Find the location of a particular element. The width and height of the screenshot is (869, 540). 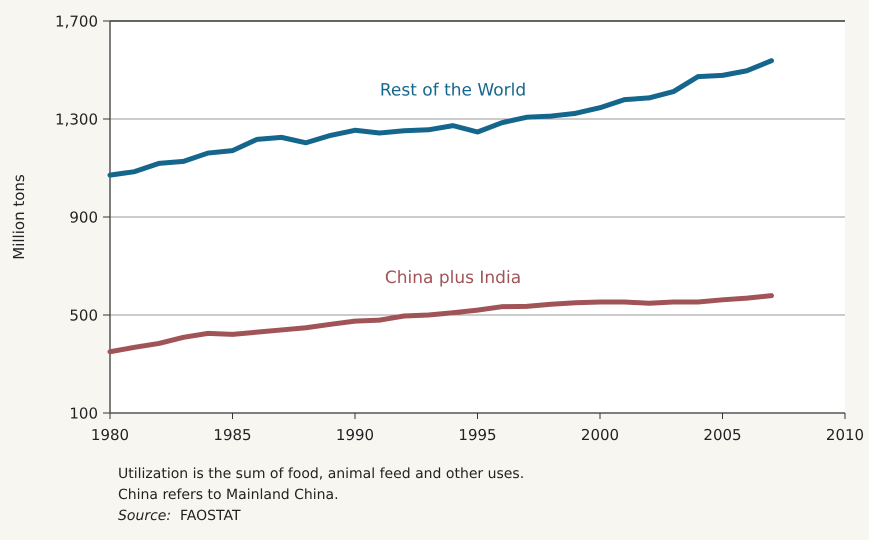

series-label: Rest of the World is located at coordinates (453, 90).